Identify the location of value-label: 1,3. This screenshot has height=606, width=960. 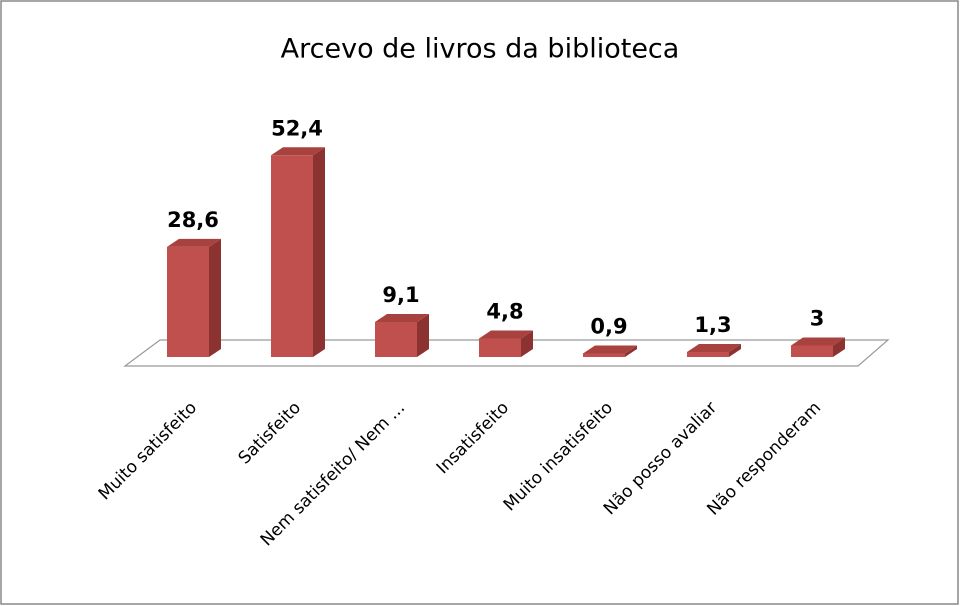
(712, 325).